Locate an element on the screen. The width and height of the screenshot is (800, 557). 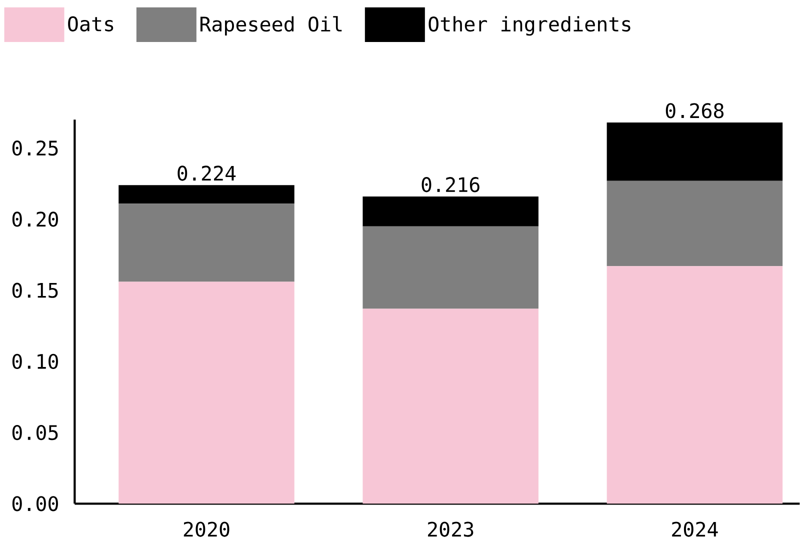
y-tick-label: 0.25 is located at coordinates (35, 148).